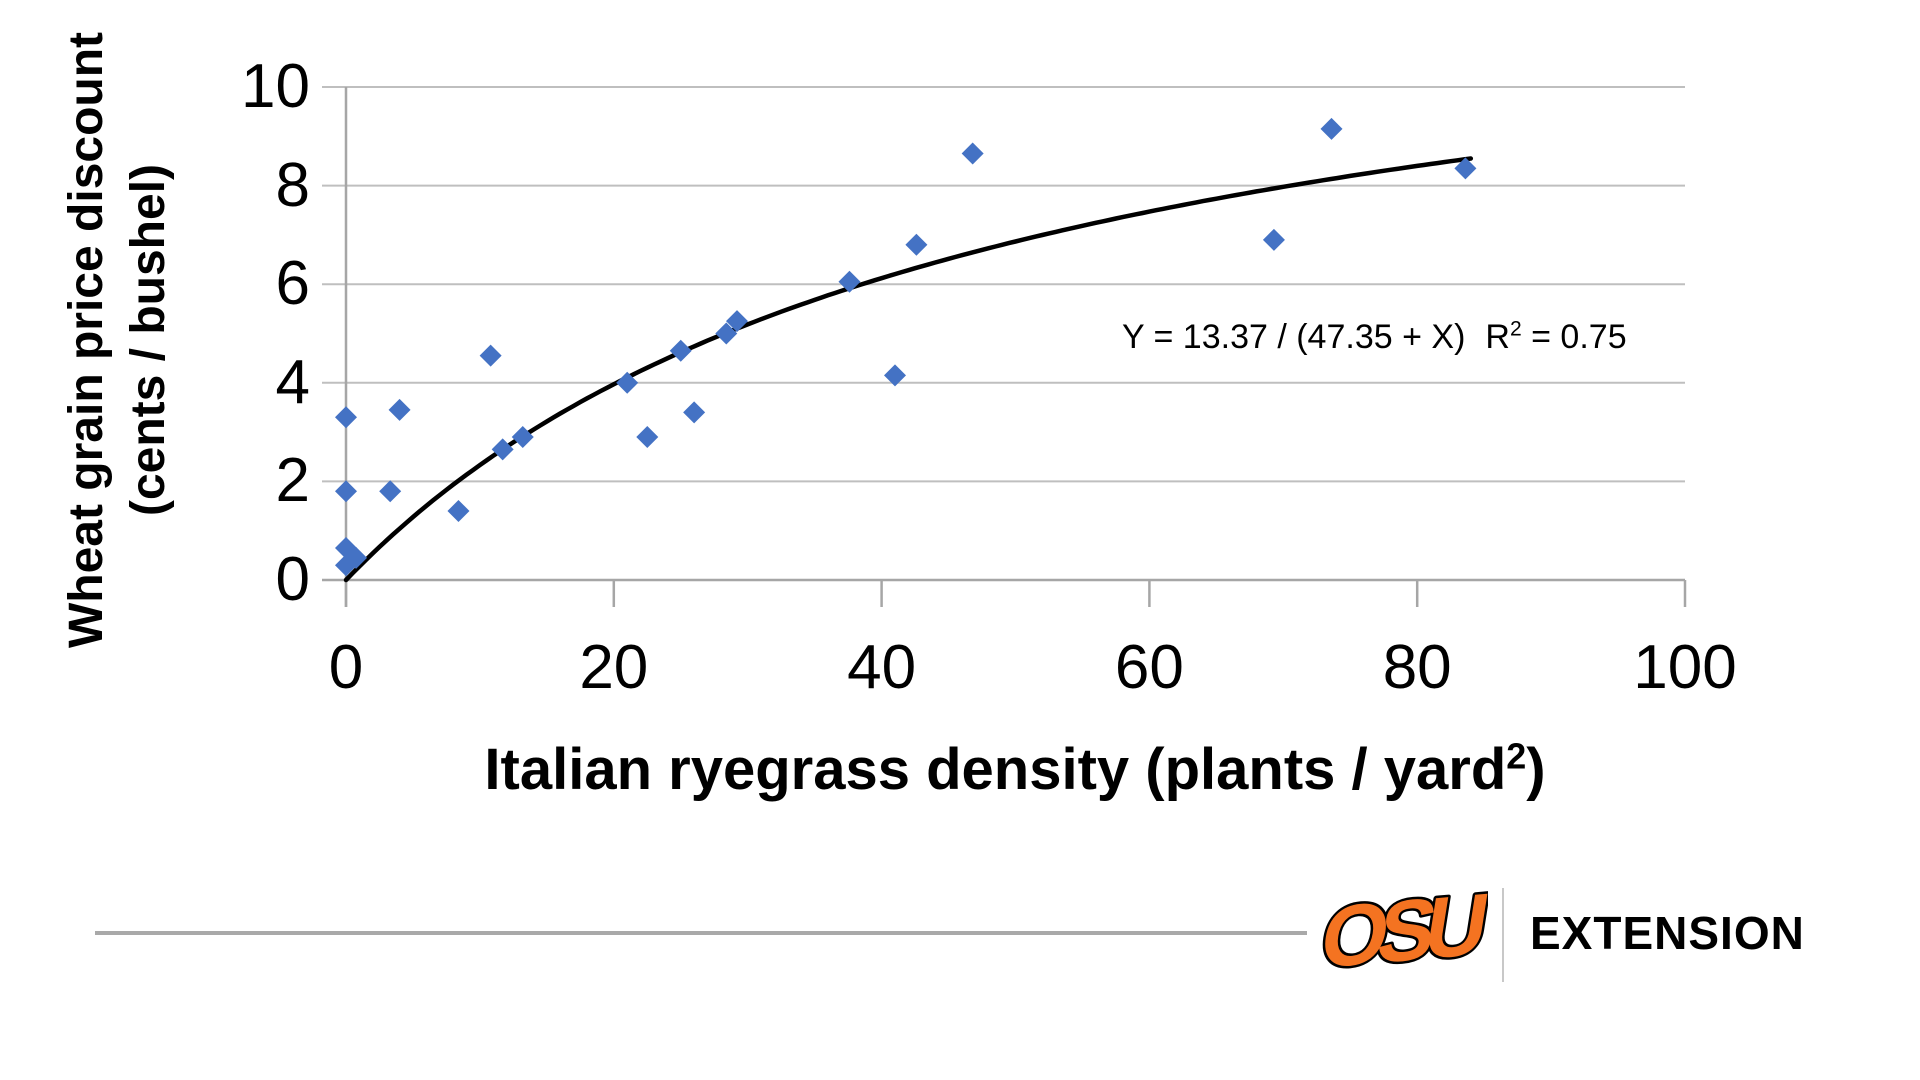 This screenshot has height=1080, width=1920. I want to click on trendline-equation: Y = 13.37 / (47.35 + X) R2 = 0.75, so click(1374, 337).